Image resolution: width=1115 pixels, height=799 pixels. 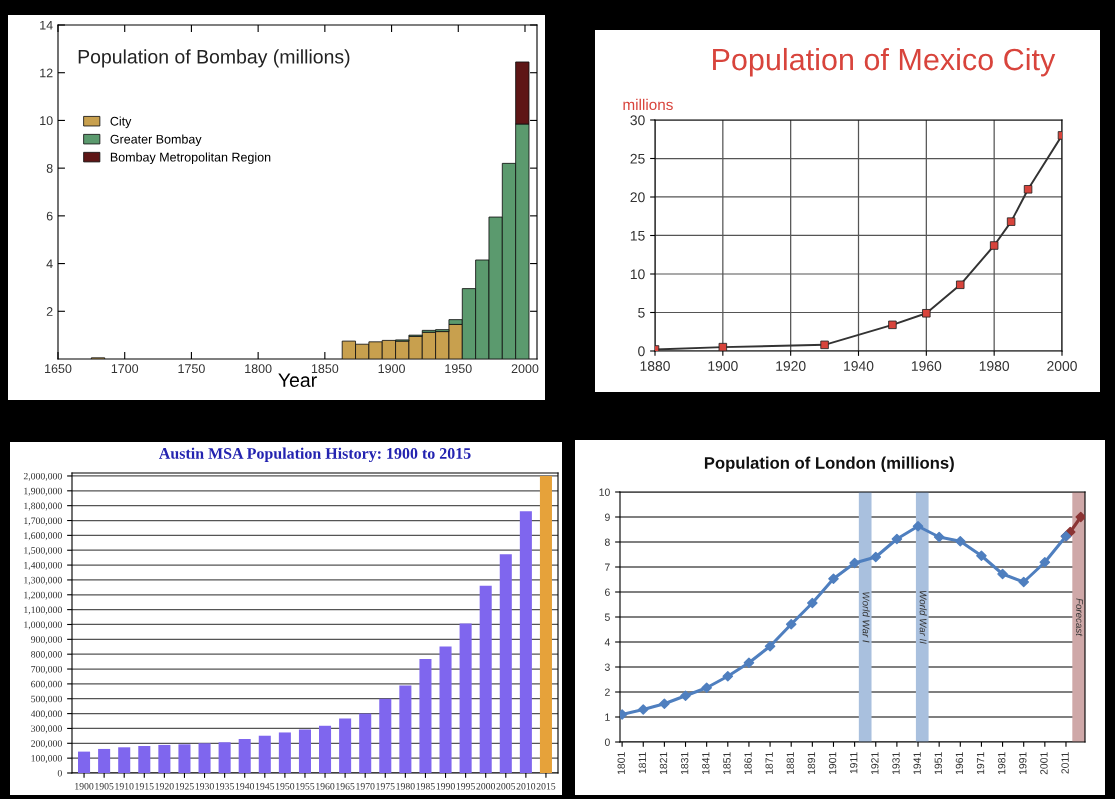 I want to click on x-tick-label: 1990, so click(x=445, y=786).